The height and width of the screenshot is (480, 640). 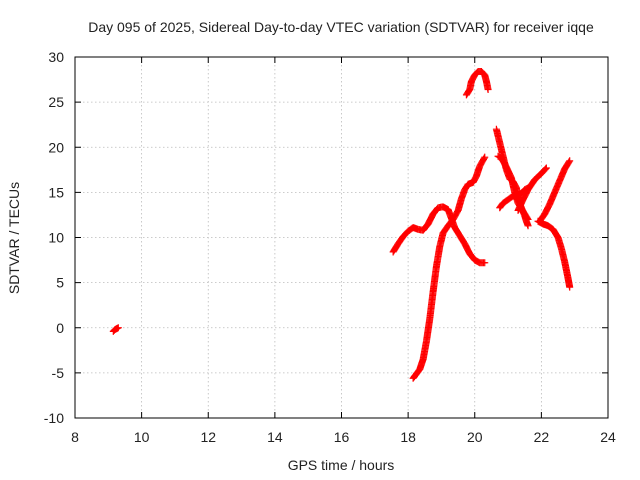 I want to click on x-axis-title: GPS time / hours, so click(x=341, y=465).